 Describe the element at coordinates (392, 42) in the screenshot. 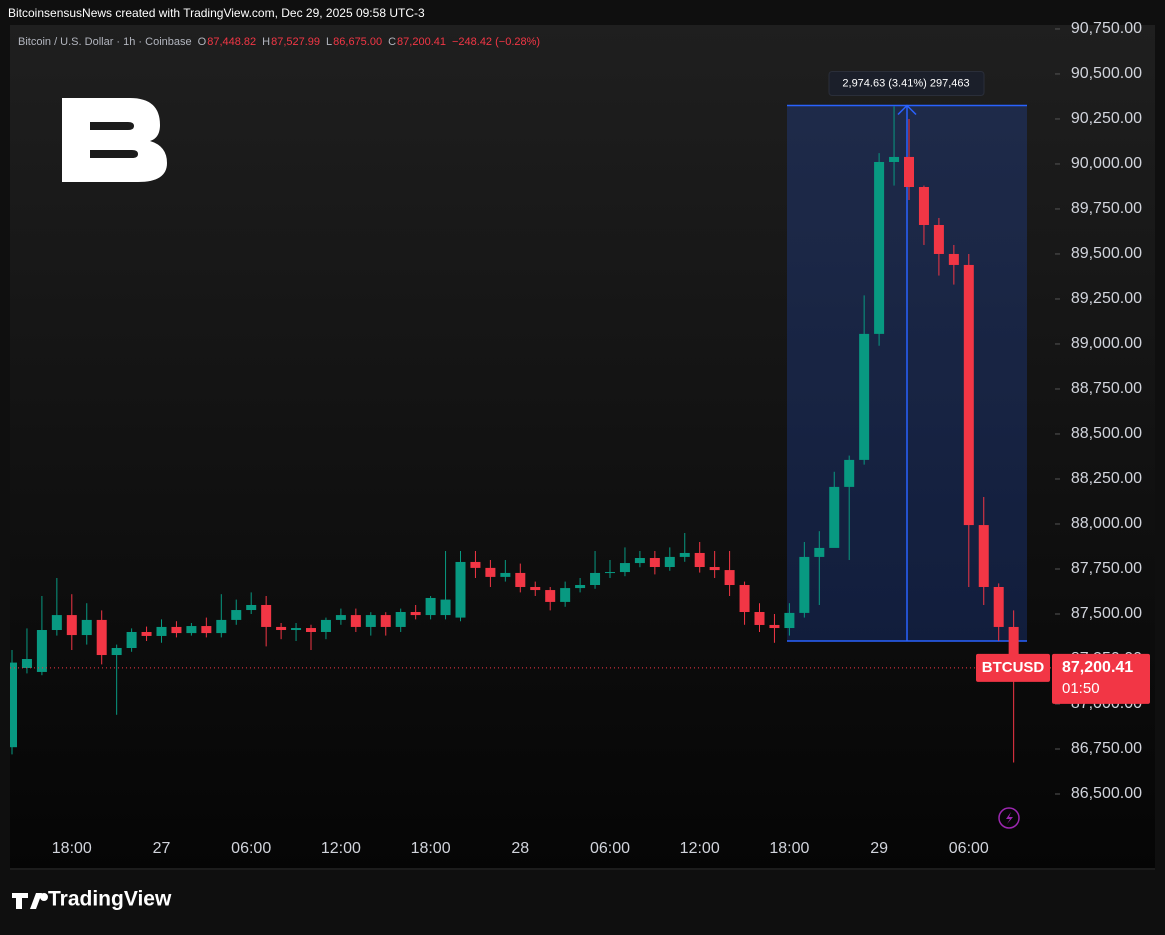

I see `legend-key: C` at that location.